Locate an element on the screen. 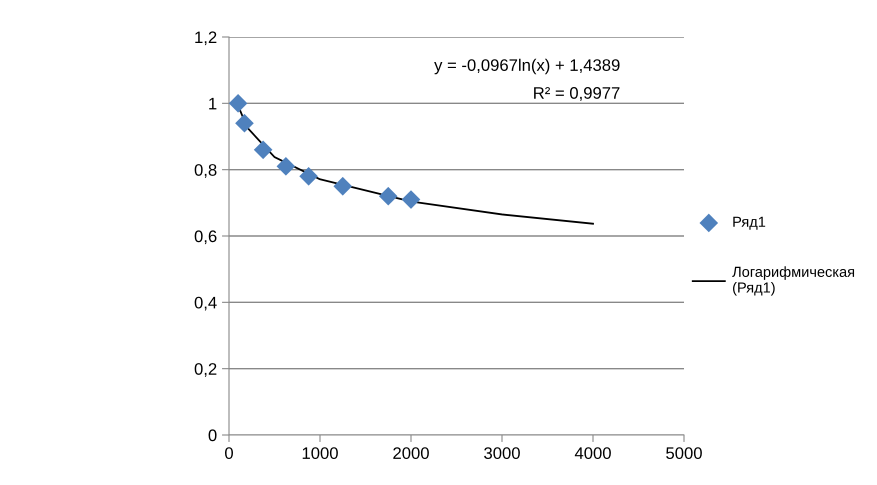  x-tick-label: 4000 is located at coordinates (592, 453).